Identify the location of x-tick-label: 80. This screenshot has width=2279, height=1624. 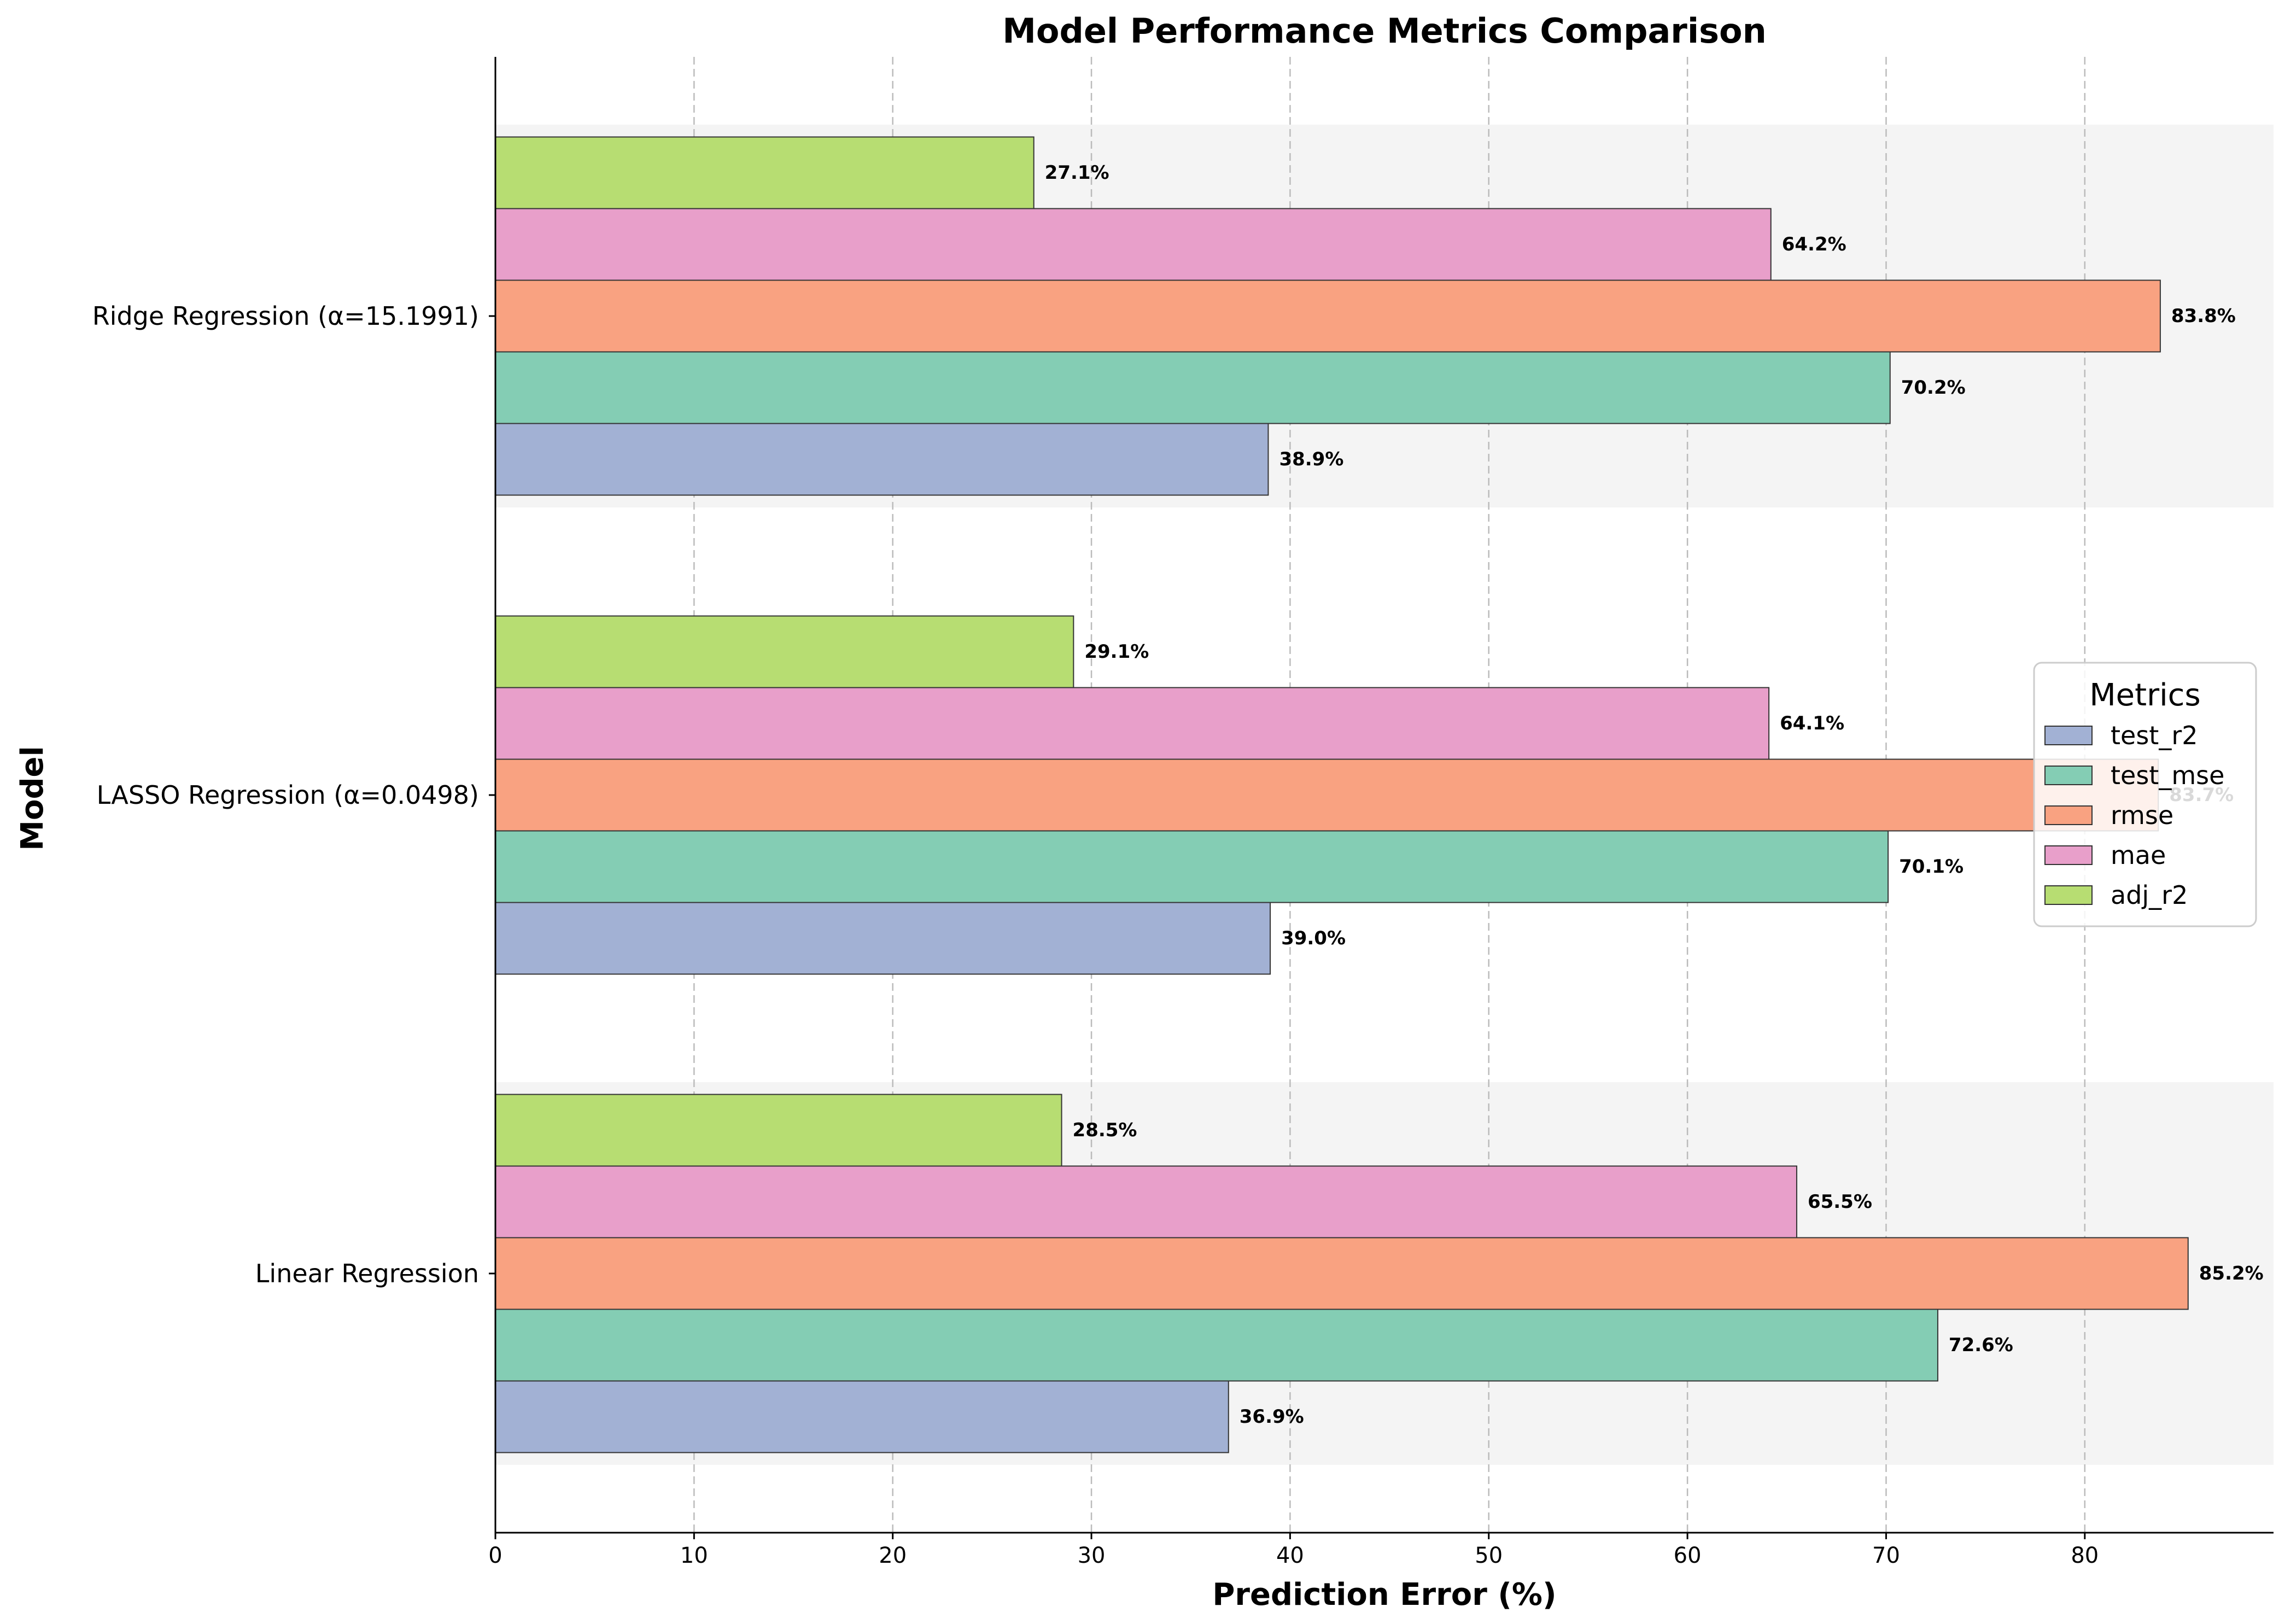
(2085, 1555).